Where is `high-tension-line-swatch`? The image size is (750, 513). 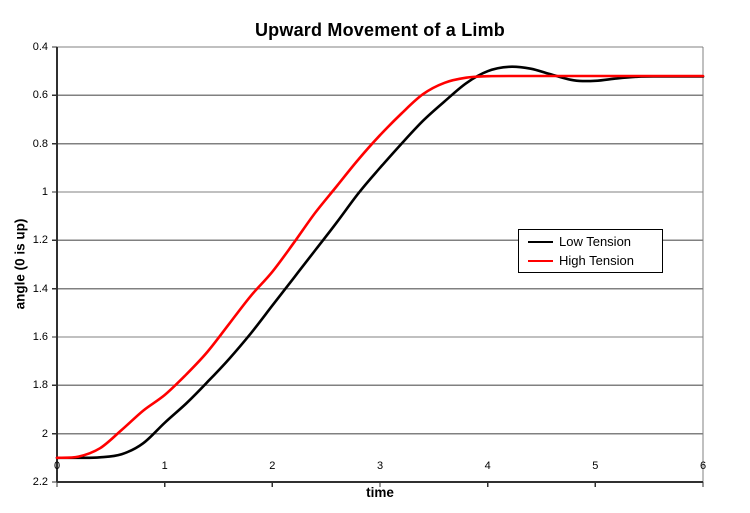
high-tension-line-swatch is located at coordinates (540, 260).